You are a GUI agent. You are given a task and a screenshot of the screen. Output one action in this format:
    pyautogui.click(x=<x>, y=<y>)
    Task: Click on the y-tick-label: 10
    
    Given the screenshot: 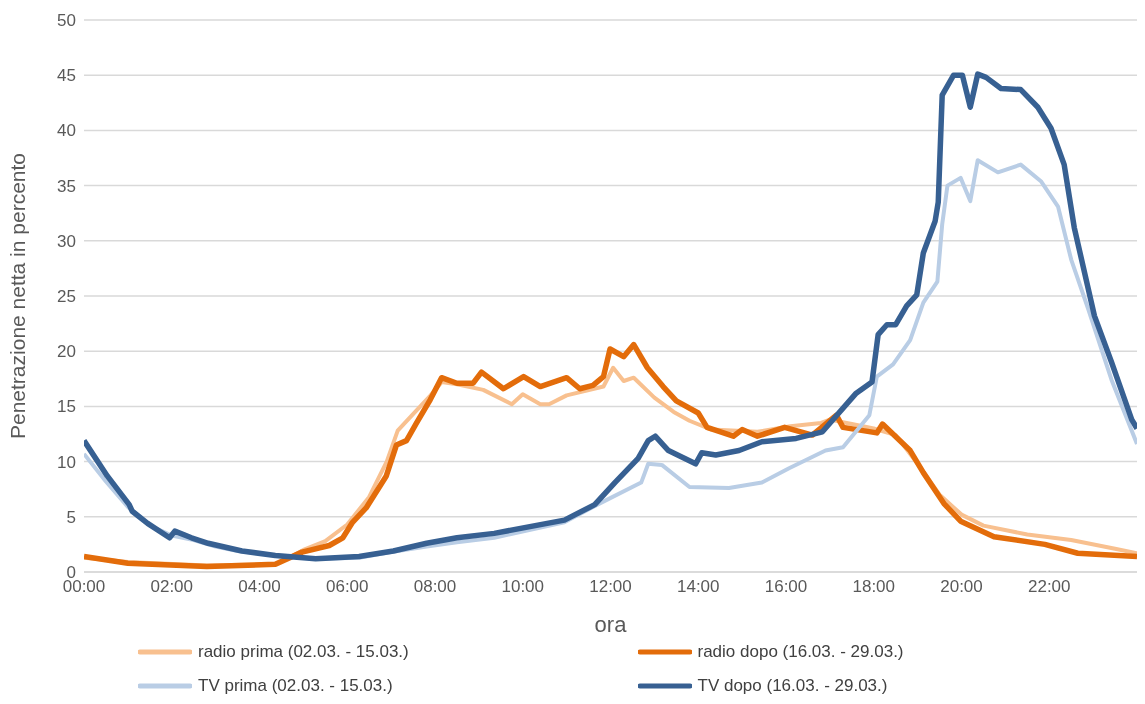 What is the action you would take?
    pyautogui.click(x=66, y=462)
    